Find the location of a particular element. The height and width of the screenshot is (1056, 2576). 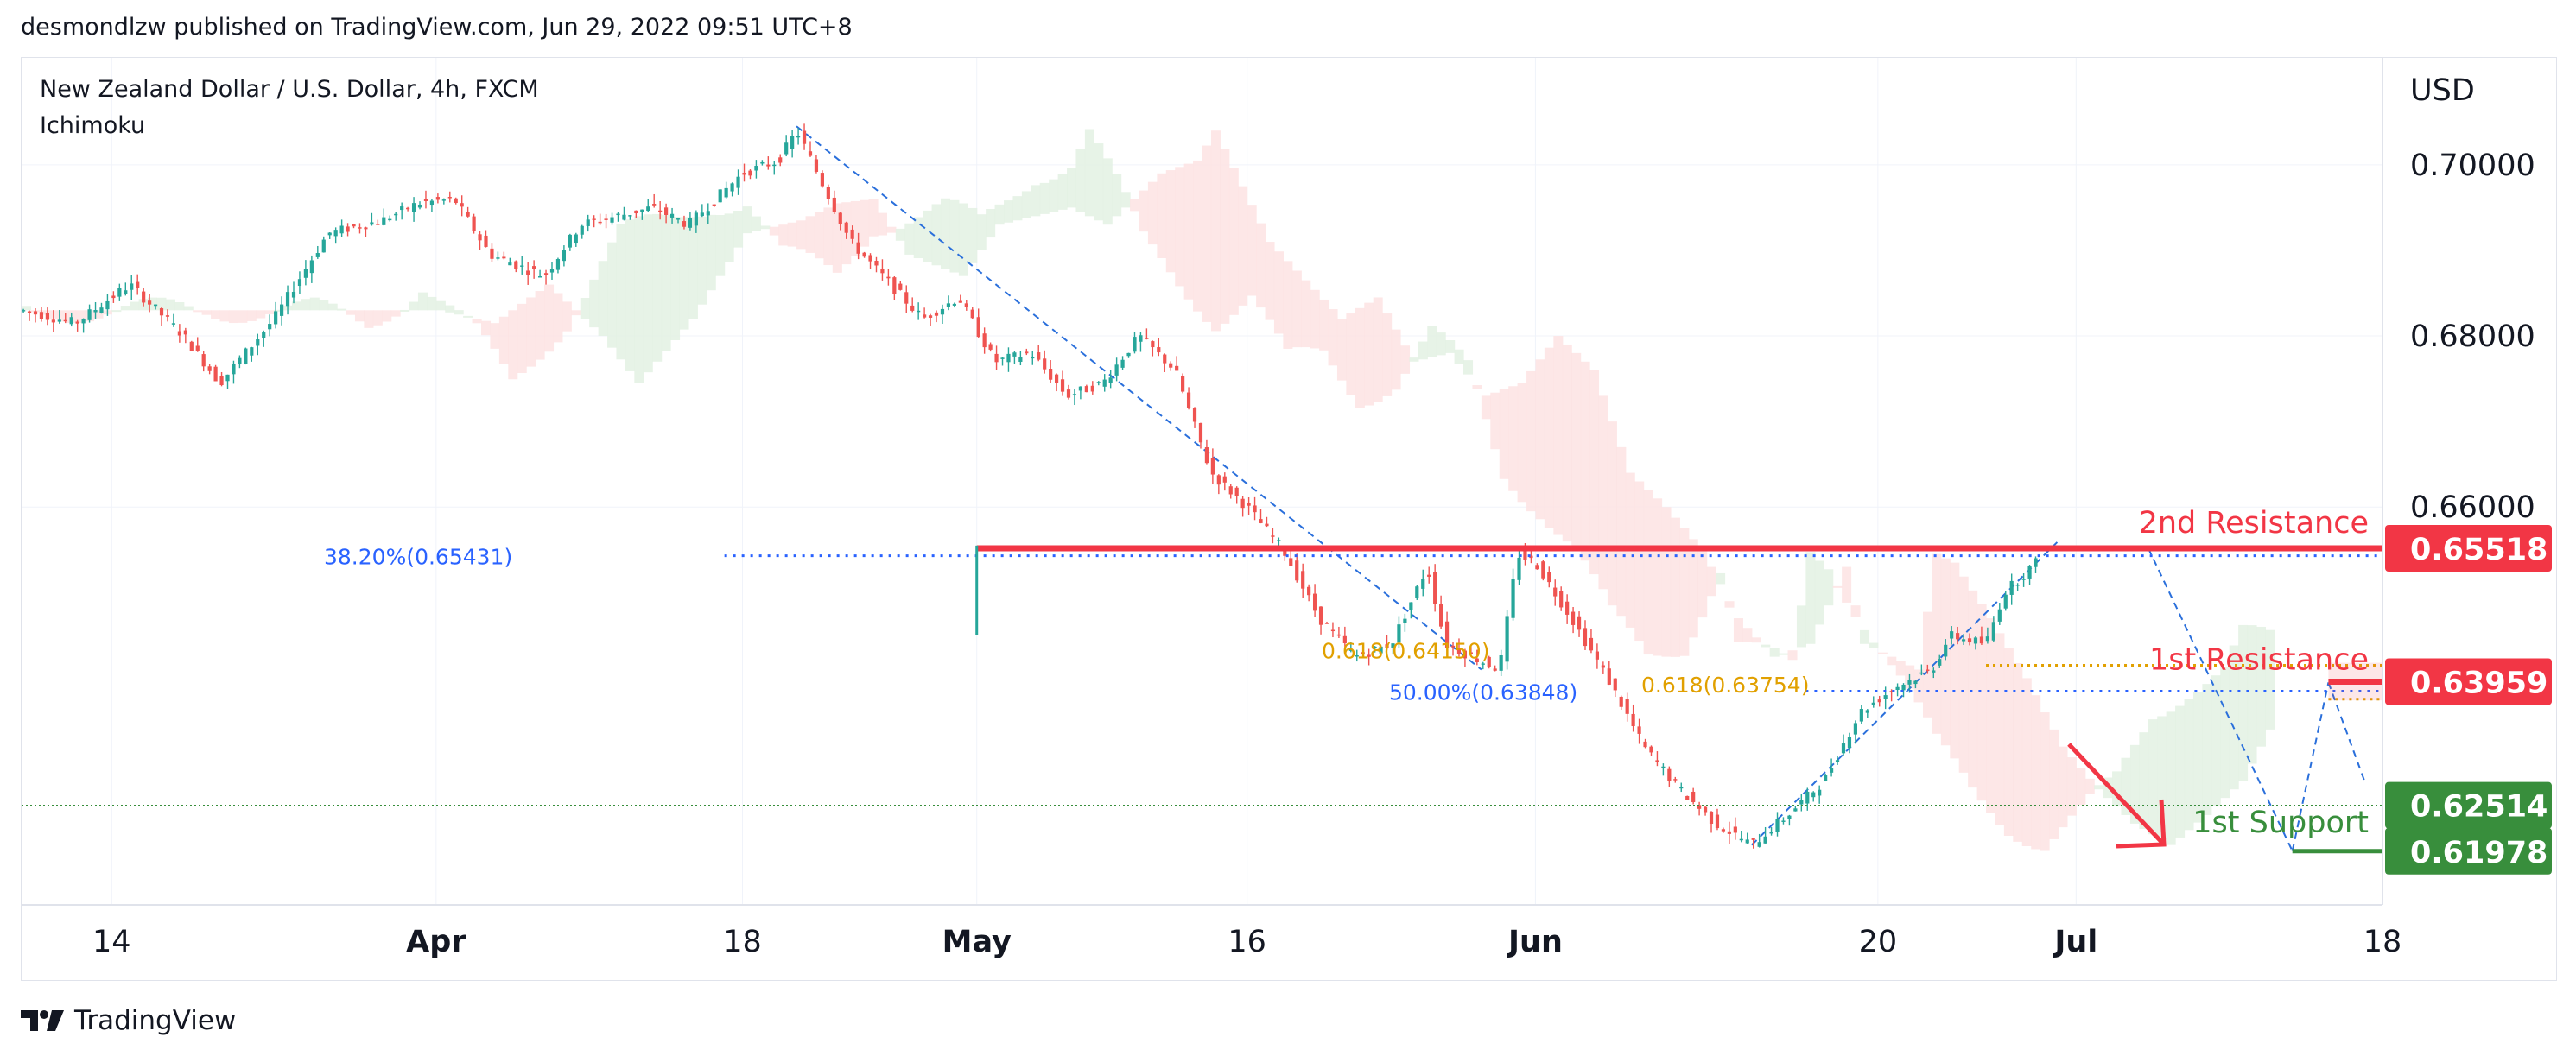

tradingview-logo: TradingView is located at coordinates (128, 1021).